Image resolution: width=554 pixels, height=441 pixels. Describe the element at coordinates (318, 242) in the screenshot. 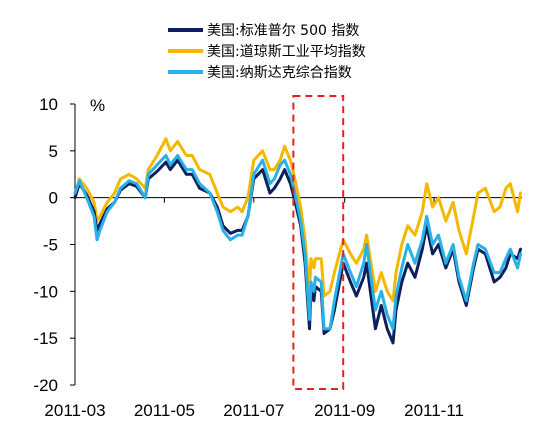

I see `highlight-box` at that location.